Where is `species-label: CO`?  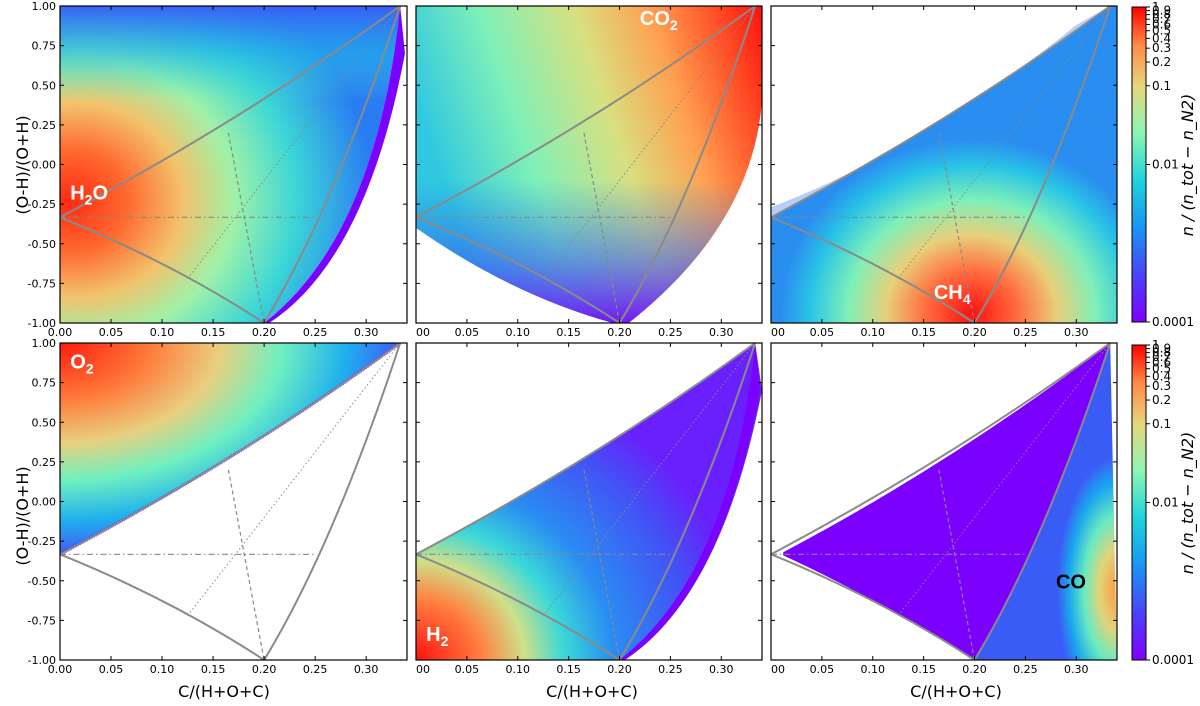
species-label: CO is located at coordinates (1071, 583).